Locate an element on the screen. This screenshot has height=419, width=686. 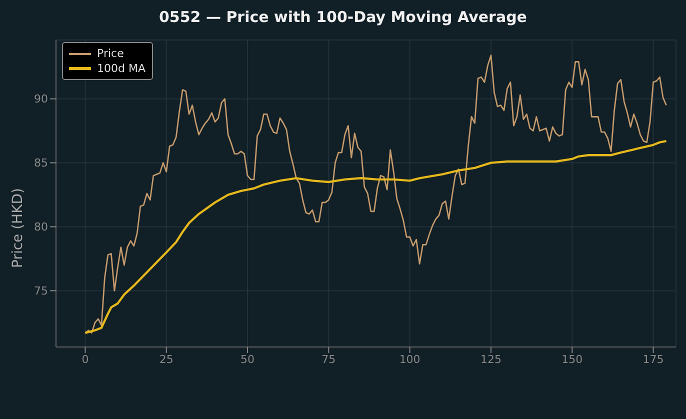
x-tick-label: 75 is located at coordinates (329, 359).